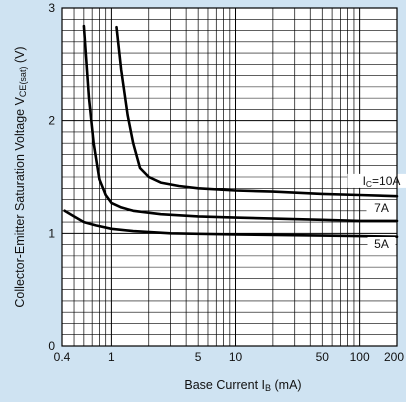 Image resolution: width=406 pixels, height=402 pixels. I want to click on series-label-5A: 5A, so click(381, 244).